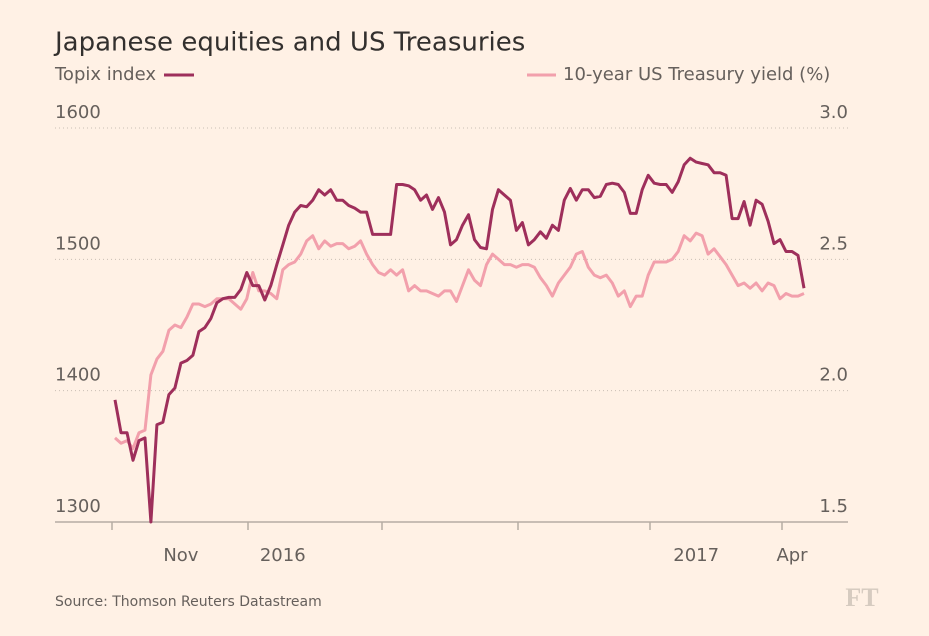 The image size is (929, 636). What do you see at coordinates (78, 506) in the screenshot?
I see `y-tick-label: 1300` at bounding box center [78, 506].